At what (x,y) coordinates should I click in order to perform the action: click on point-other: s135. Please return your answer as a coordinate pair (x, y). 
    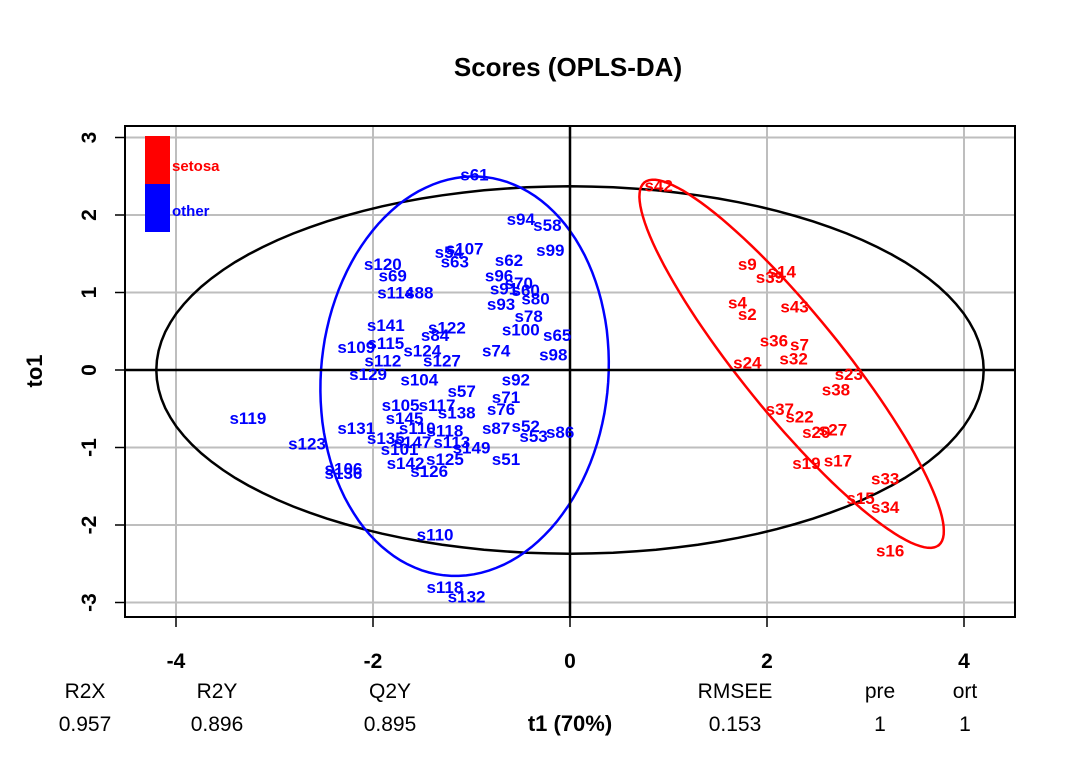
    Looking at the image, I should click on (386, 438).